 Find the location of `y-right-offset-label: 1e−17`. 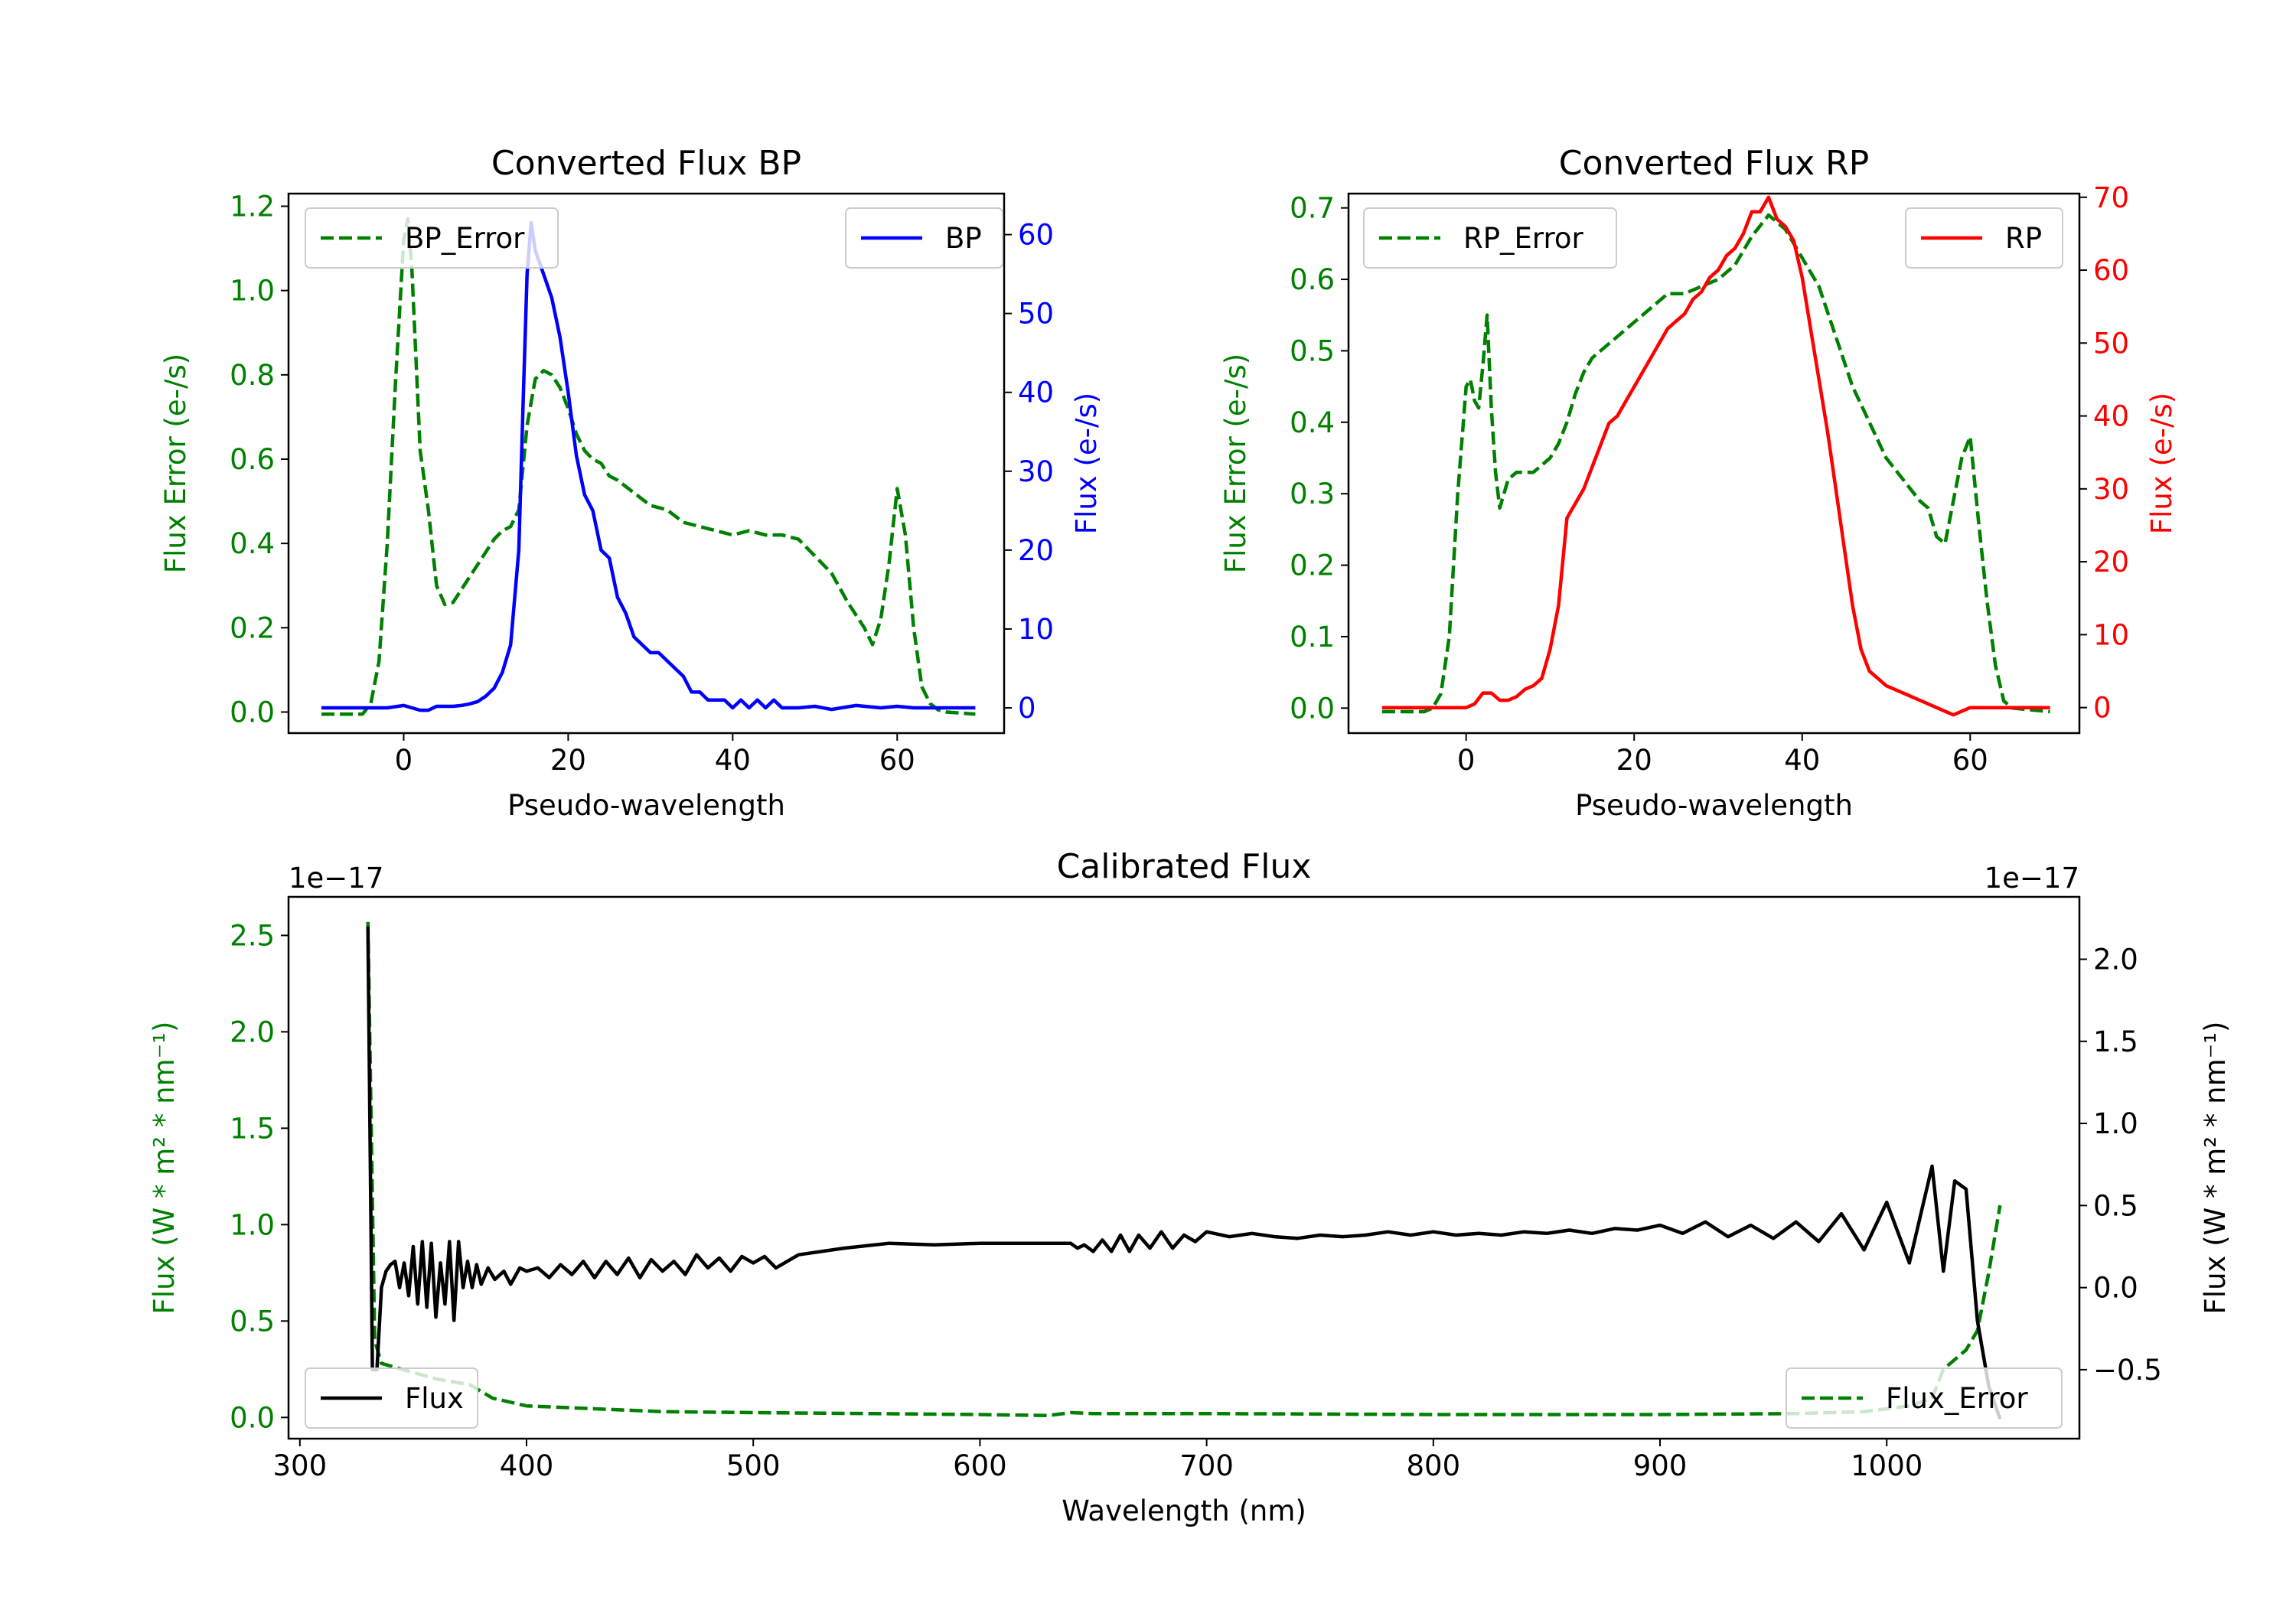

y-right-offset-label: 1e−17 is located at coordinates (2032, 878).